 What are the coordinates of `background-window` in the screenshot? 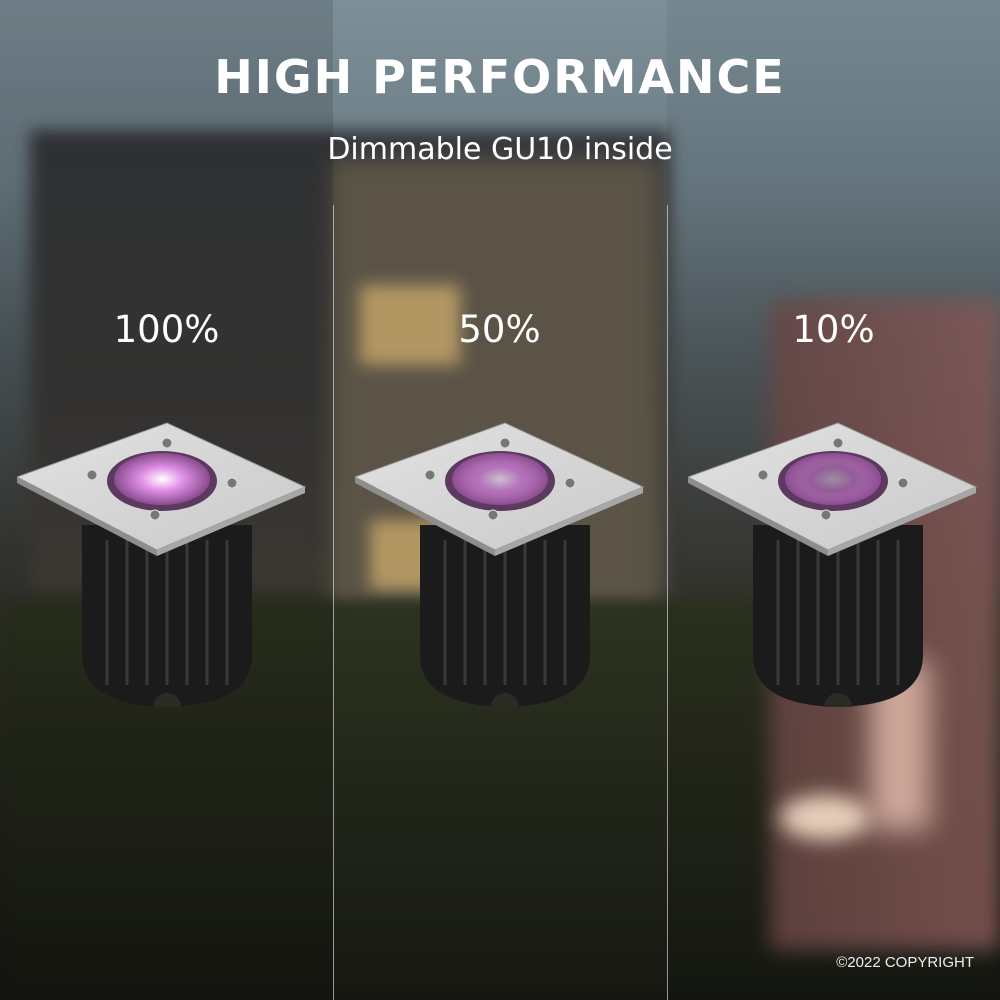 It's located at (410, 325).